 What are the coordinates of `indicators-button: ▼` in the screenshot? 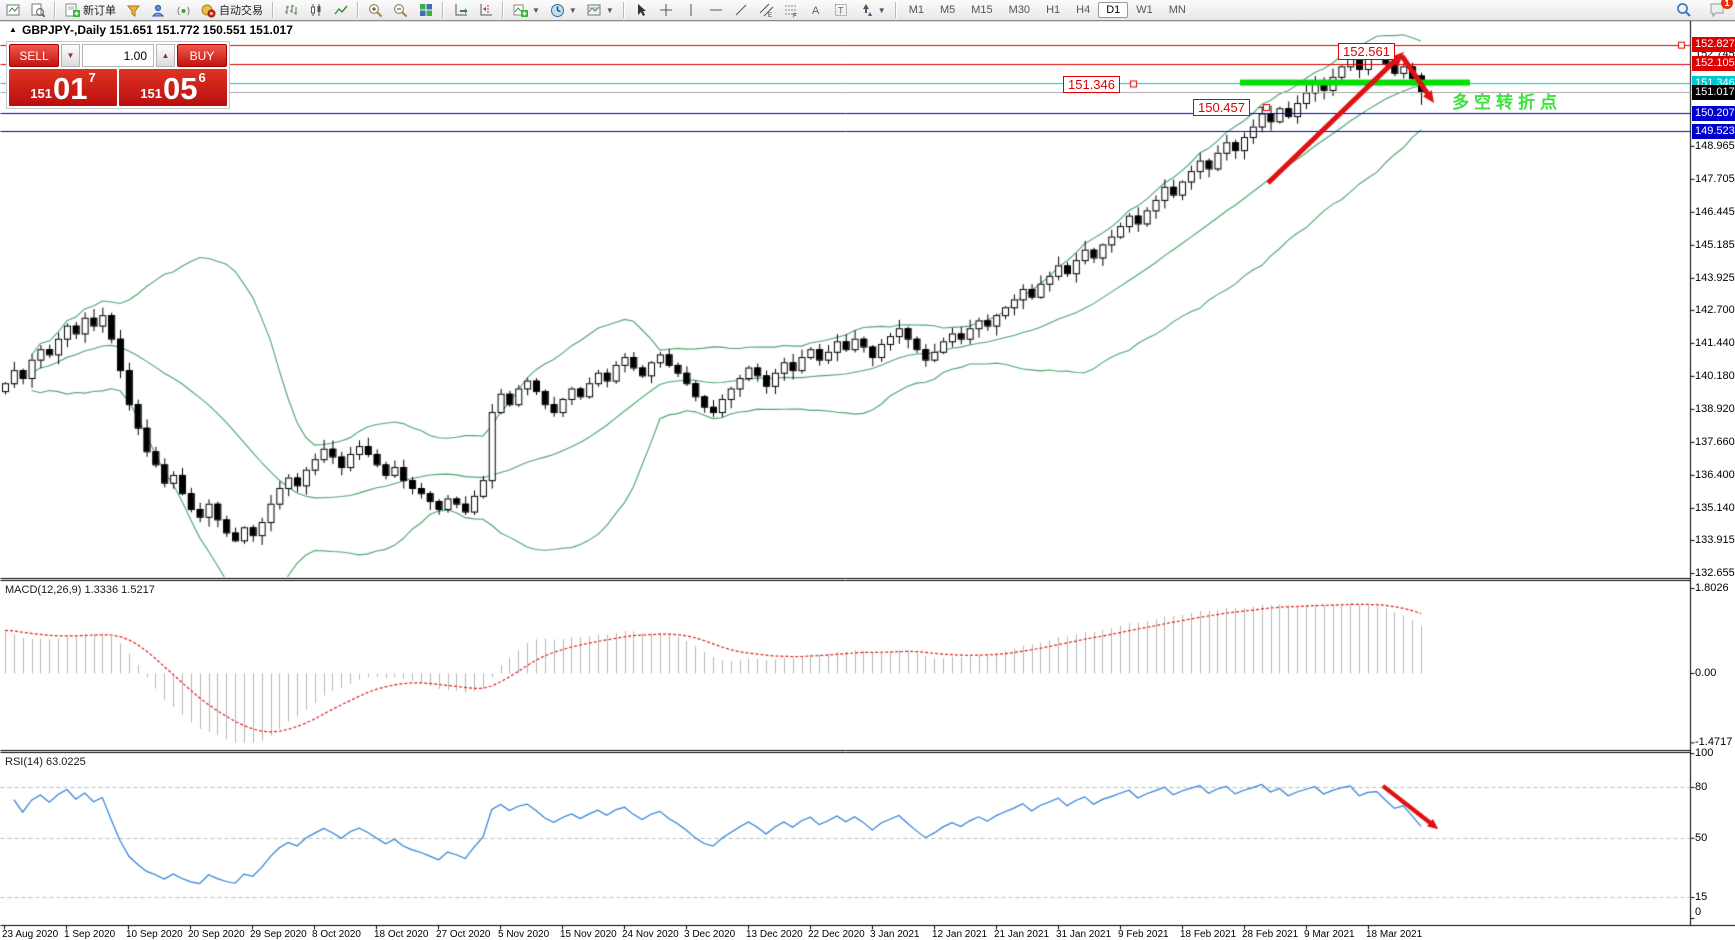 It's located at (526, 10).